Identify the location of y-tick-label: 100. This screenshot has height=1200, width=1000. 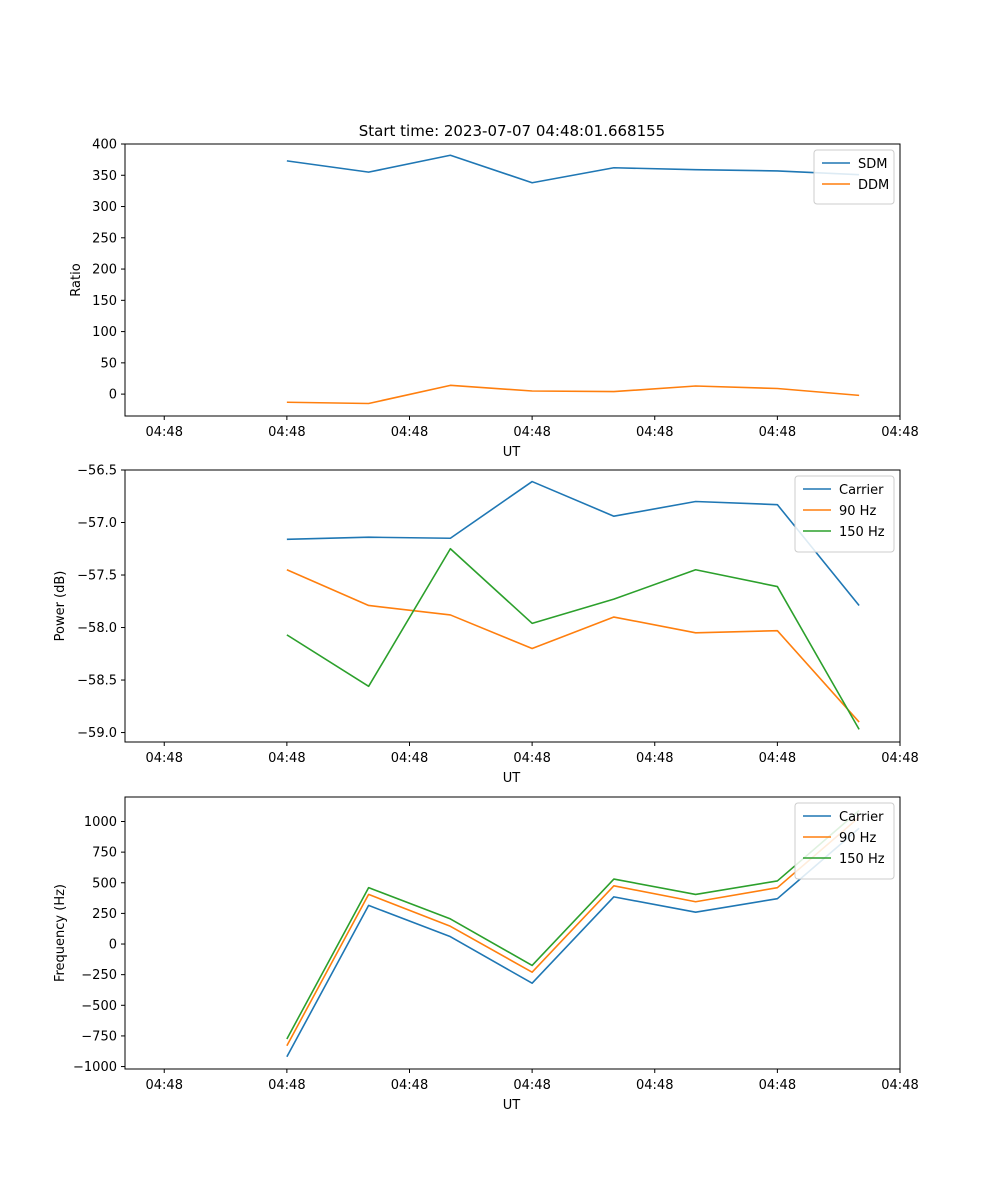
(104, 332).